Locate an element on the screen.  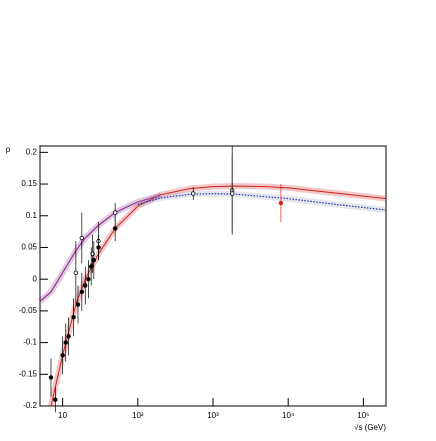
y-tick-label: -0.15 is located at coordinates (28, 373).